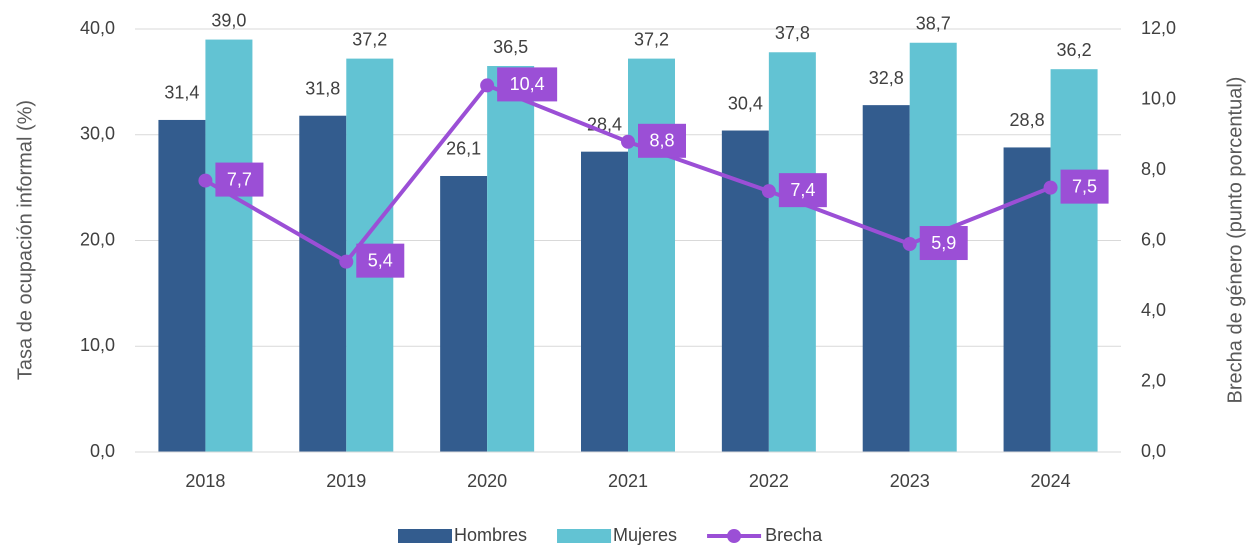  I want to click on y-tick-label: 20,0, so click(97, 239).